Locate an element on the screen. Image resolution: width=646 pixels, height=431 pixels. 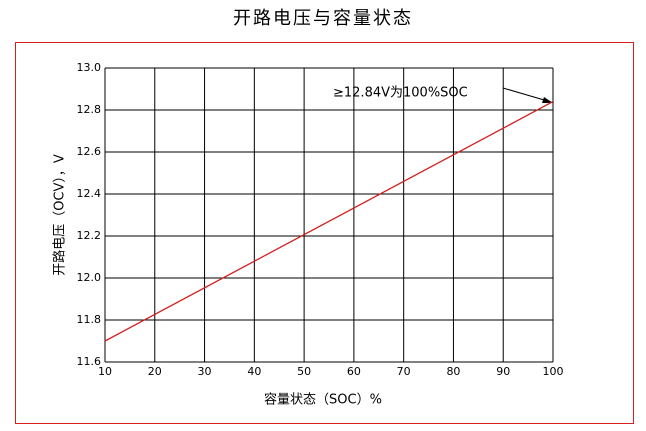
x-tick-label: 70 is located at coordinates (404, 371).